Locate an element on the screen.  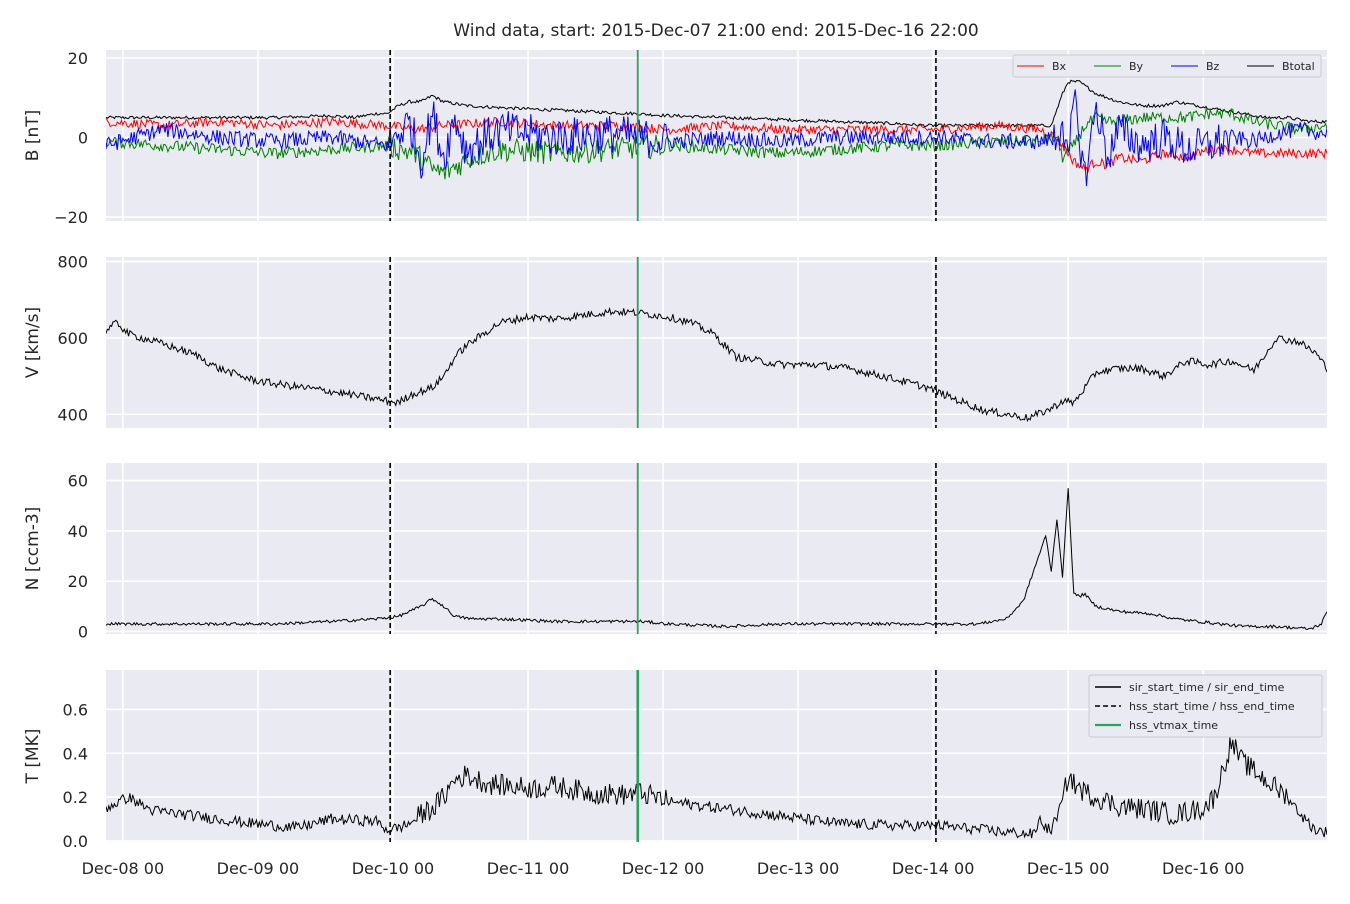
x-tick-label: Dec-12 00 is located at coordinates (663, 868).